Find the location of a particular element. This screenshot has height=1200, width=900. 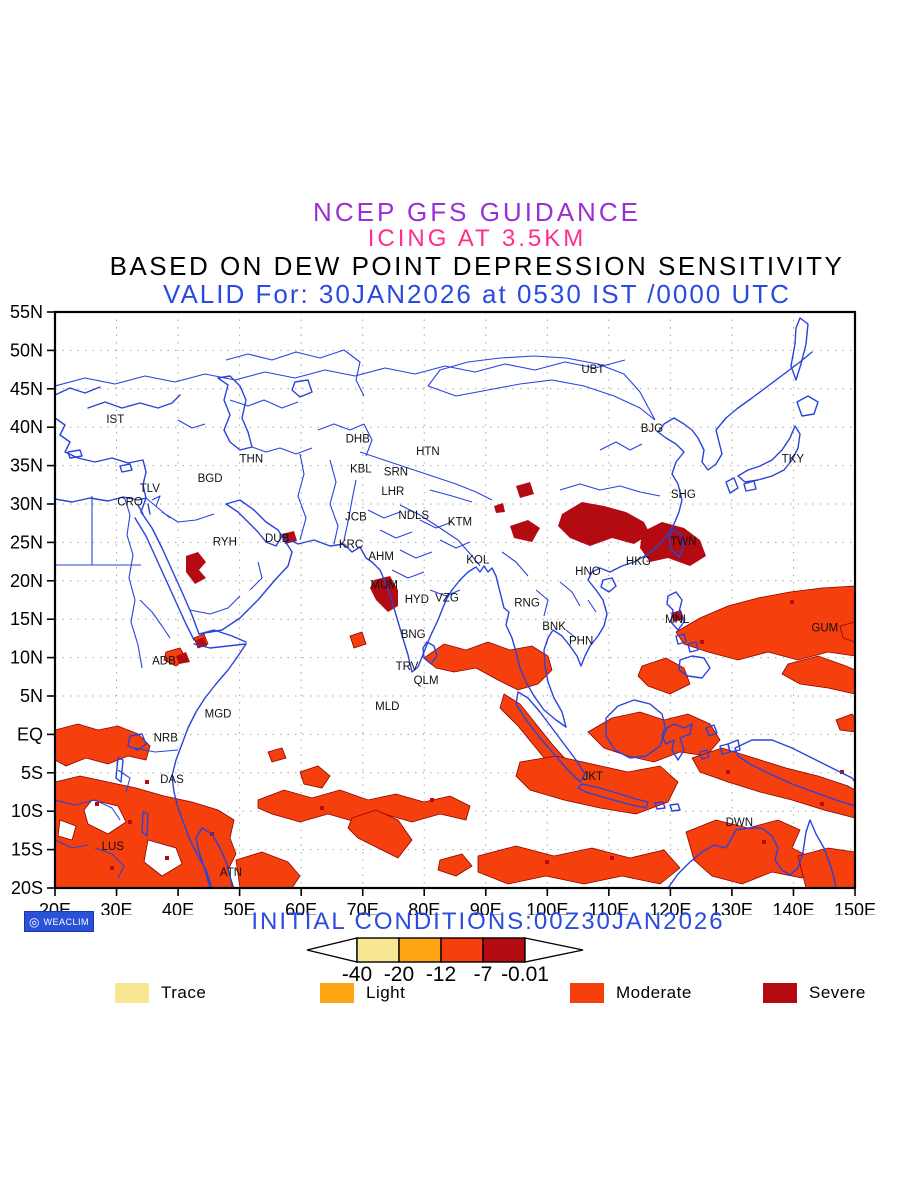

lat-tick-label: 5S is located at coordinates (32, 773).